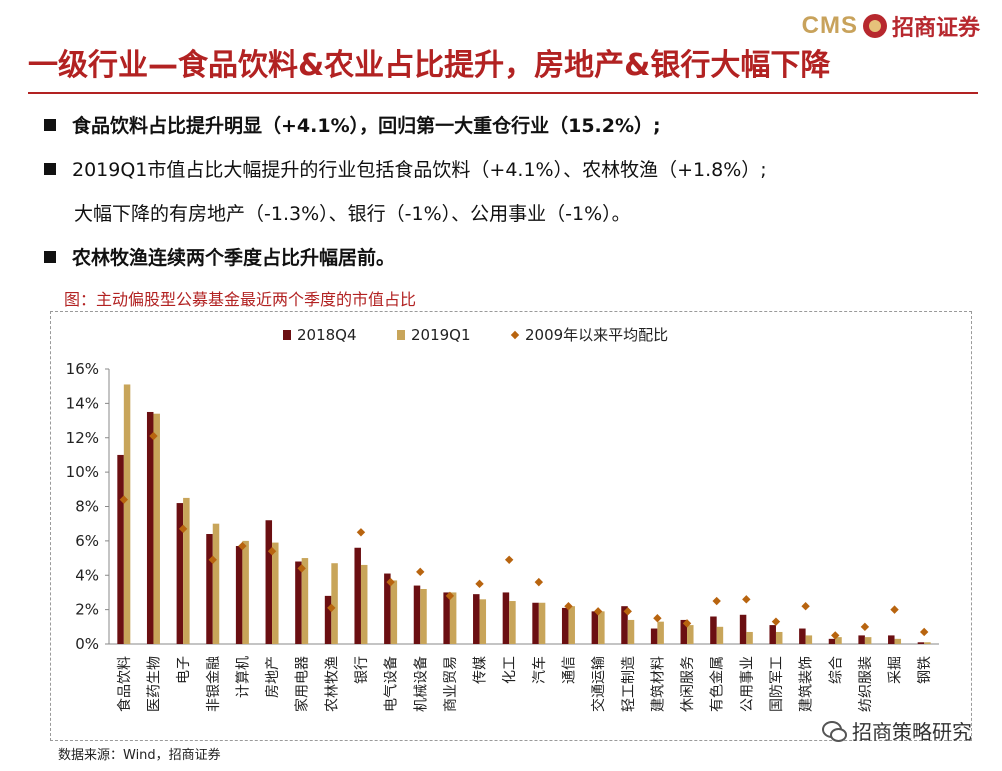  What do you see at coordinates (272, 551) in the screenshot?
I see `avg-marker-房地产` at bounding box center [272, 551].